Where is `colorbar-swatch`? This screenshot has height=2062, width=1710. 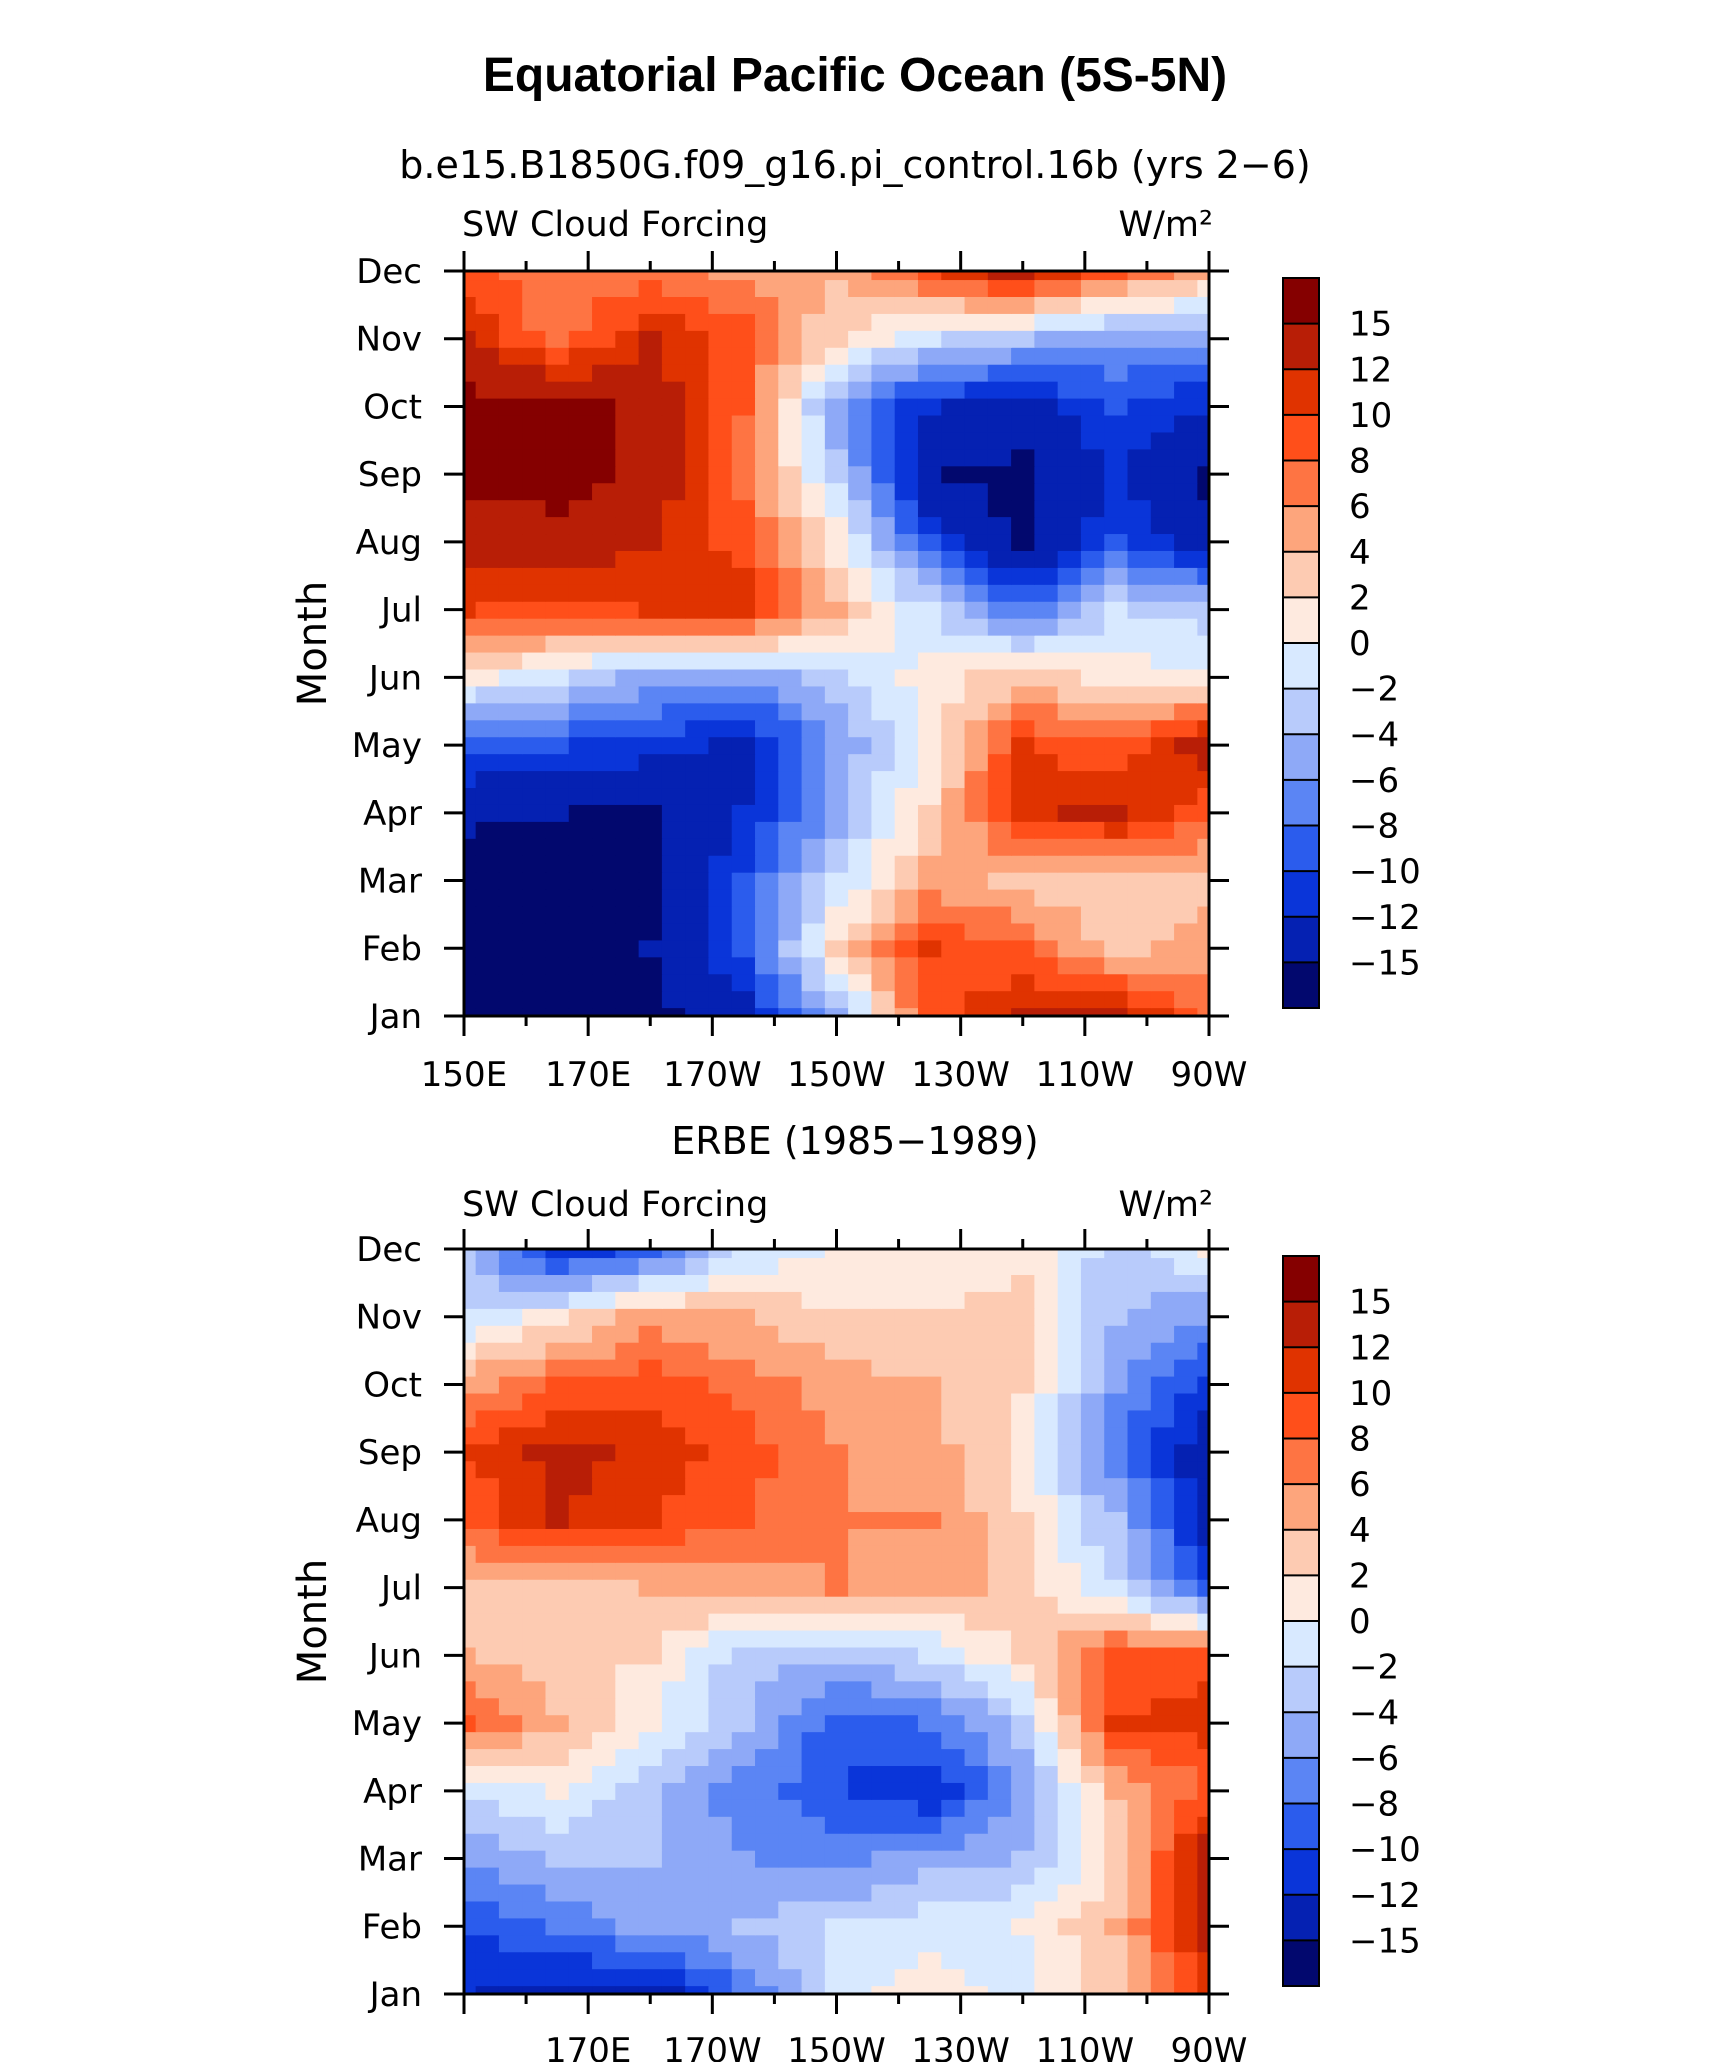
colorbar-swatch is located at coordinates (1301, 711).